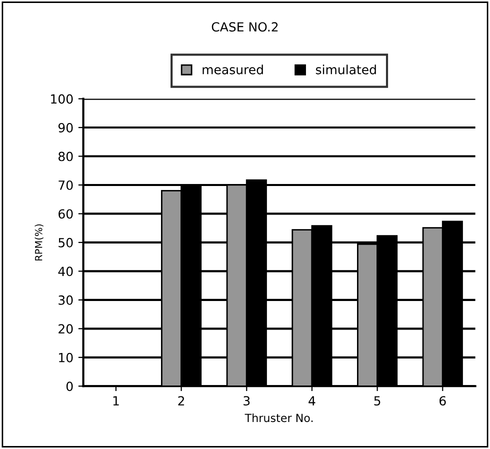  Describe the element at coordinates (65, 243) in the screenshot. I see `y-tick-label: 50` at that location.